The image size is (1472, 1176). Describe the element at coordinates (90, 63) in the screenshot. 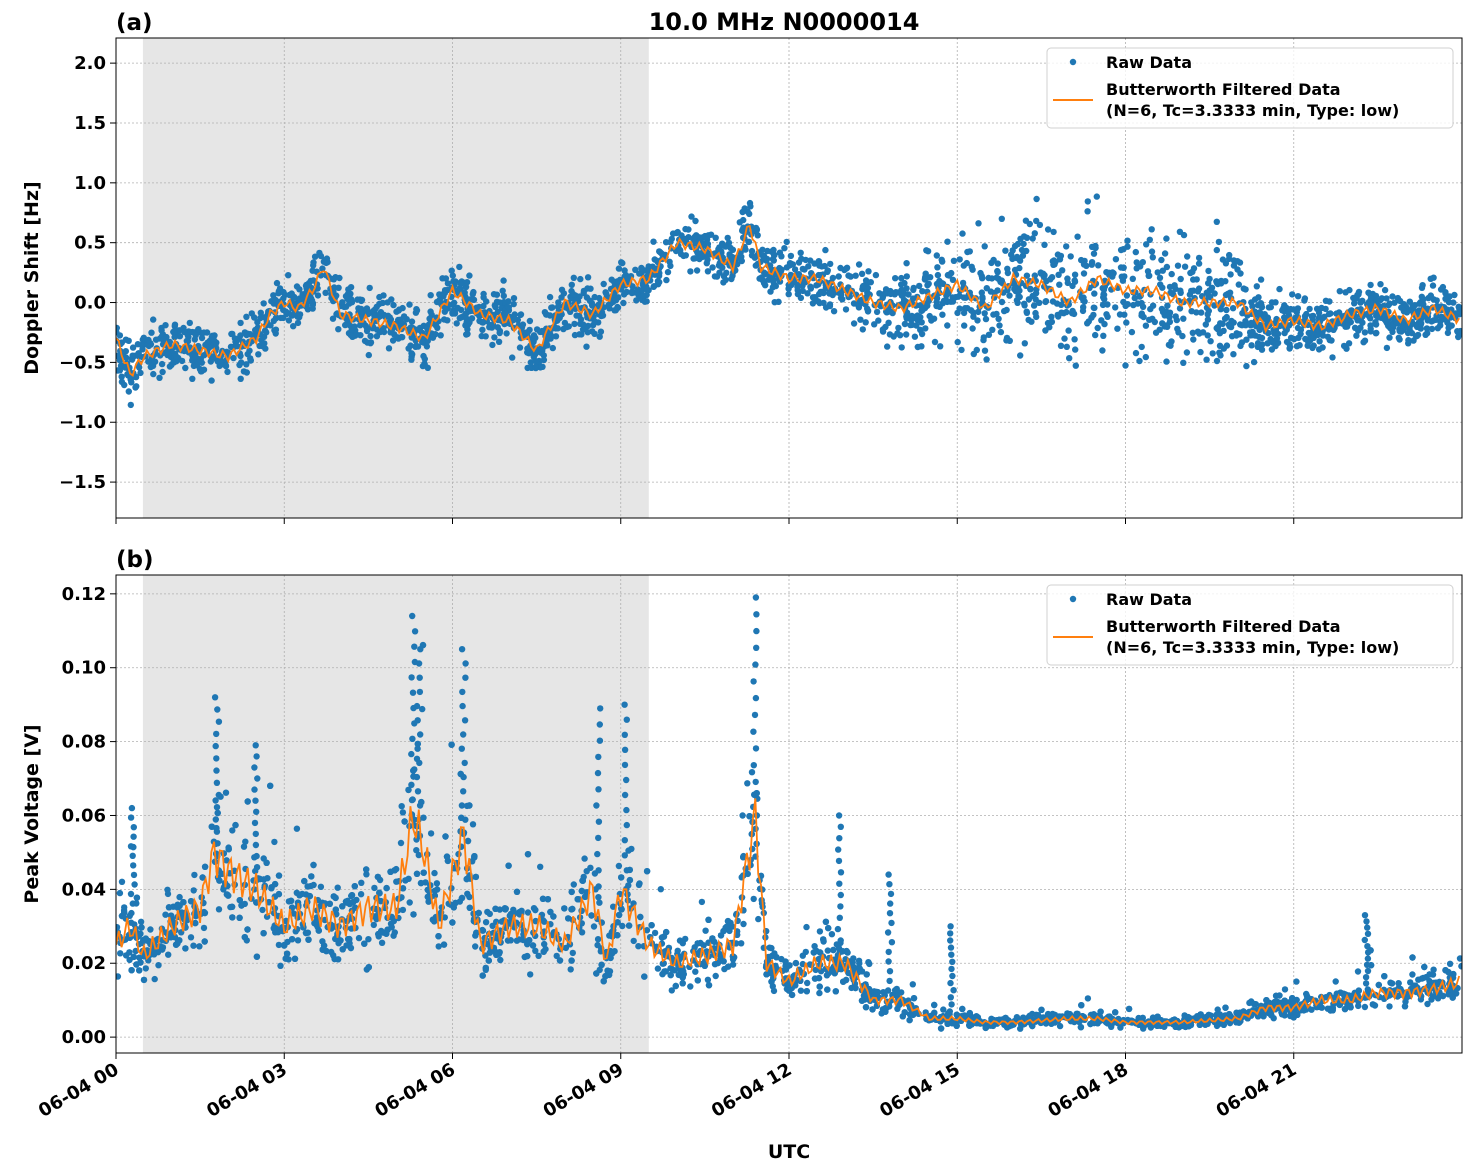

I see `y-tick-label: 2.0` at that location.